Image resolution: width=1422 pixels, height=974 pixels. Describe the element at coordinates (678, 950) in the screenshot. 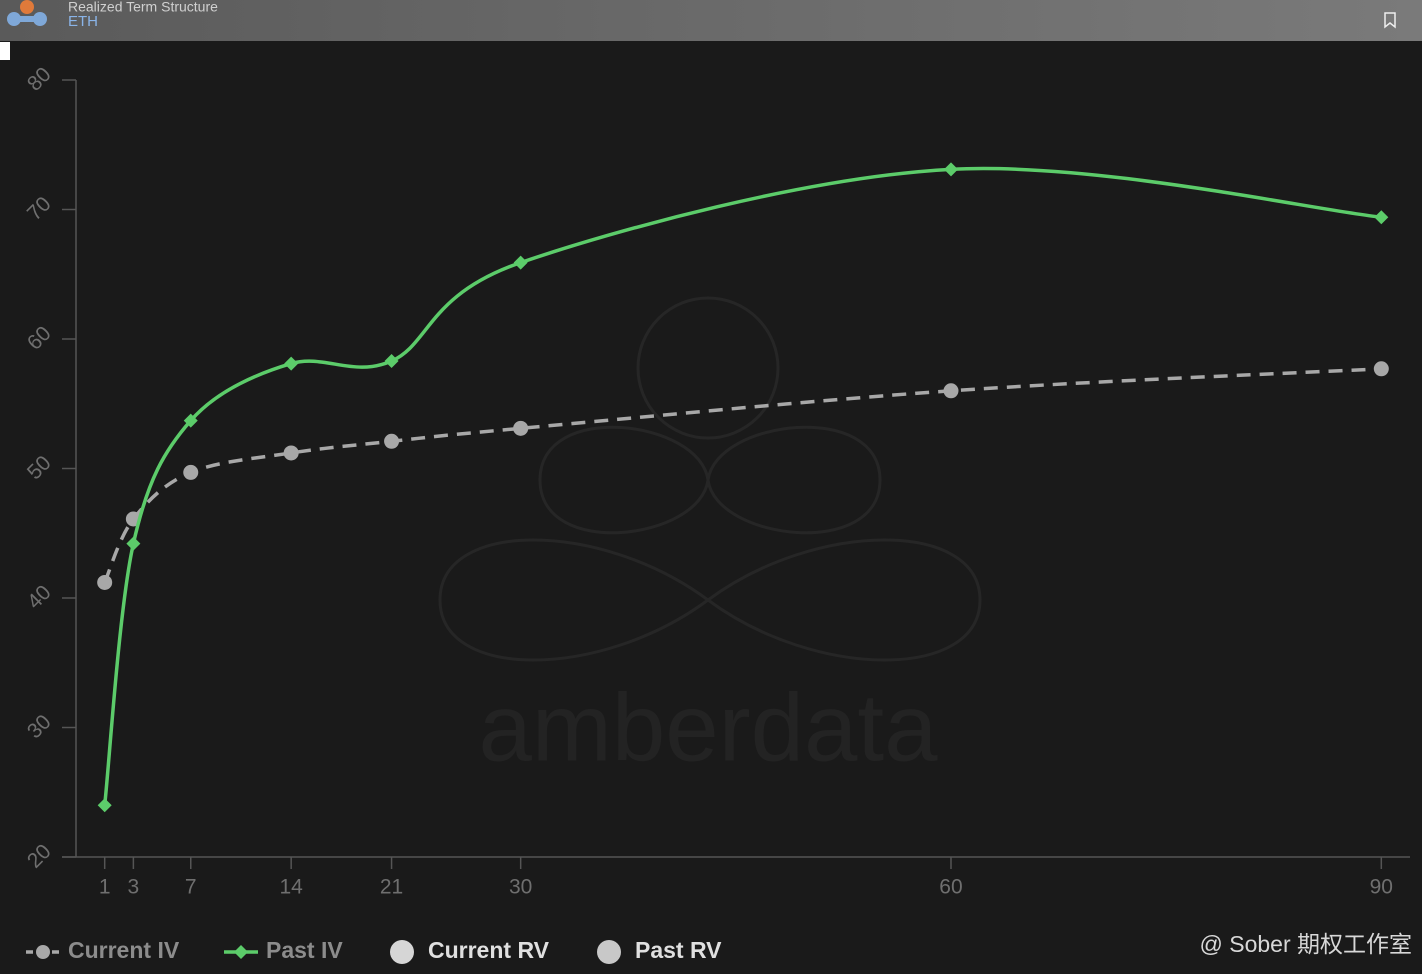

I see `legend-label: Past RV` at that location.